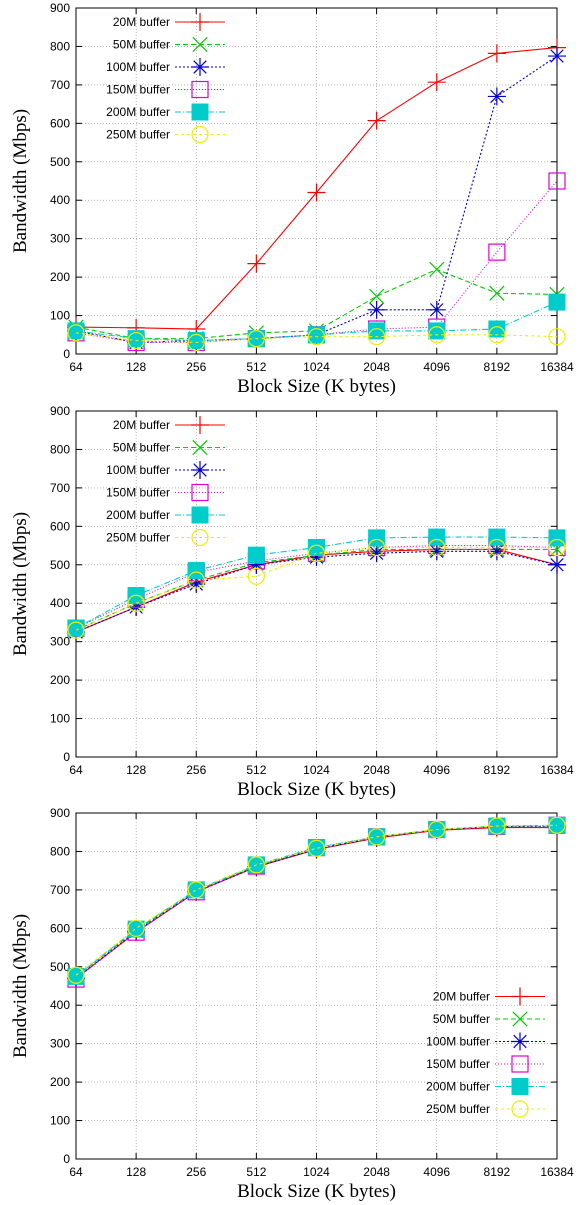 The image size is (584, 1205). Describe the element at coordinates (60, 162) in the screenshot. I see `y-tick-label: 500` at that location.